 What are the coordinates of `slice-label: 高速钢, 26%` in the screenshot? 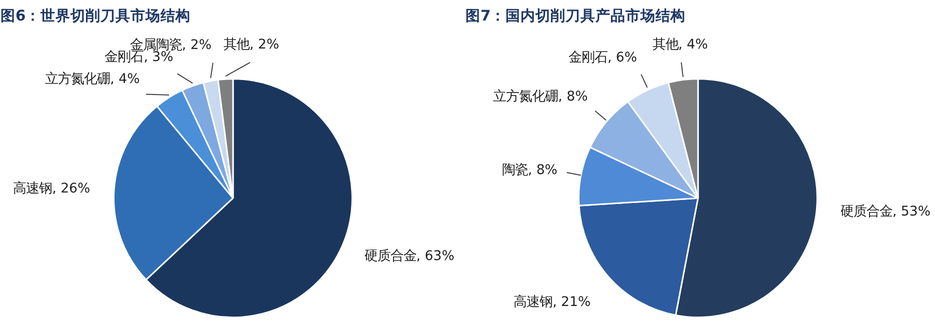 It's located at (51, 188).